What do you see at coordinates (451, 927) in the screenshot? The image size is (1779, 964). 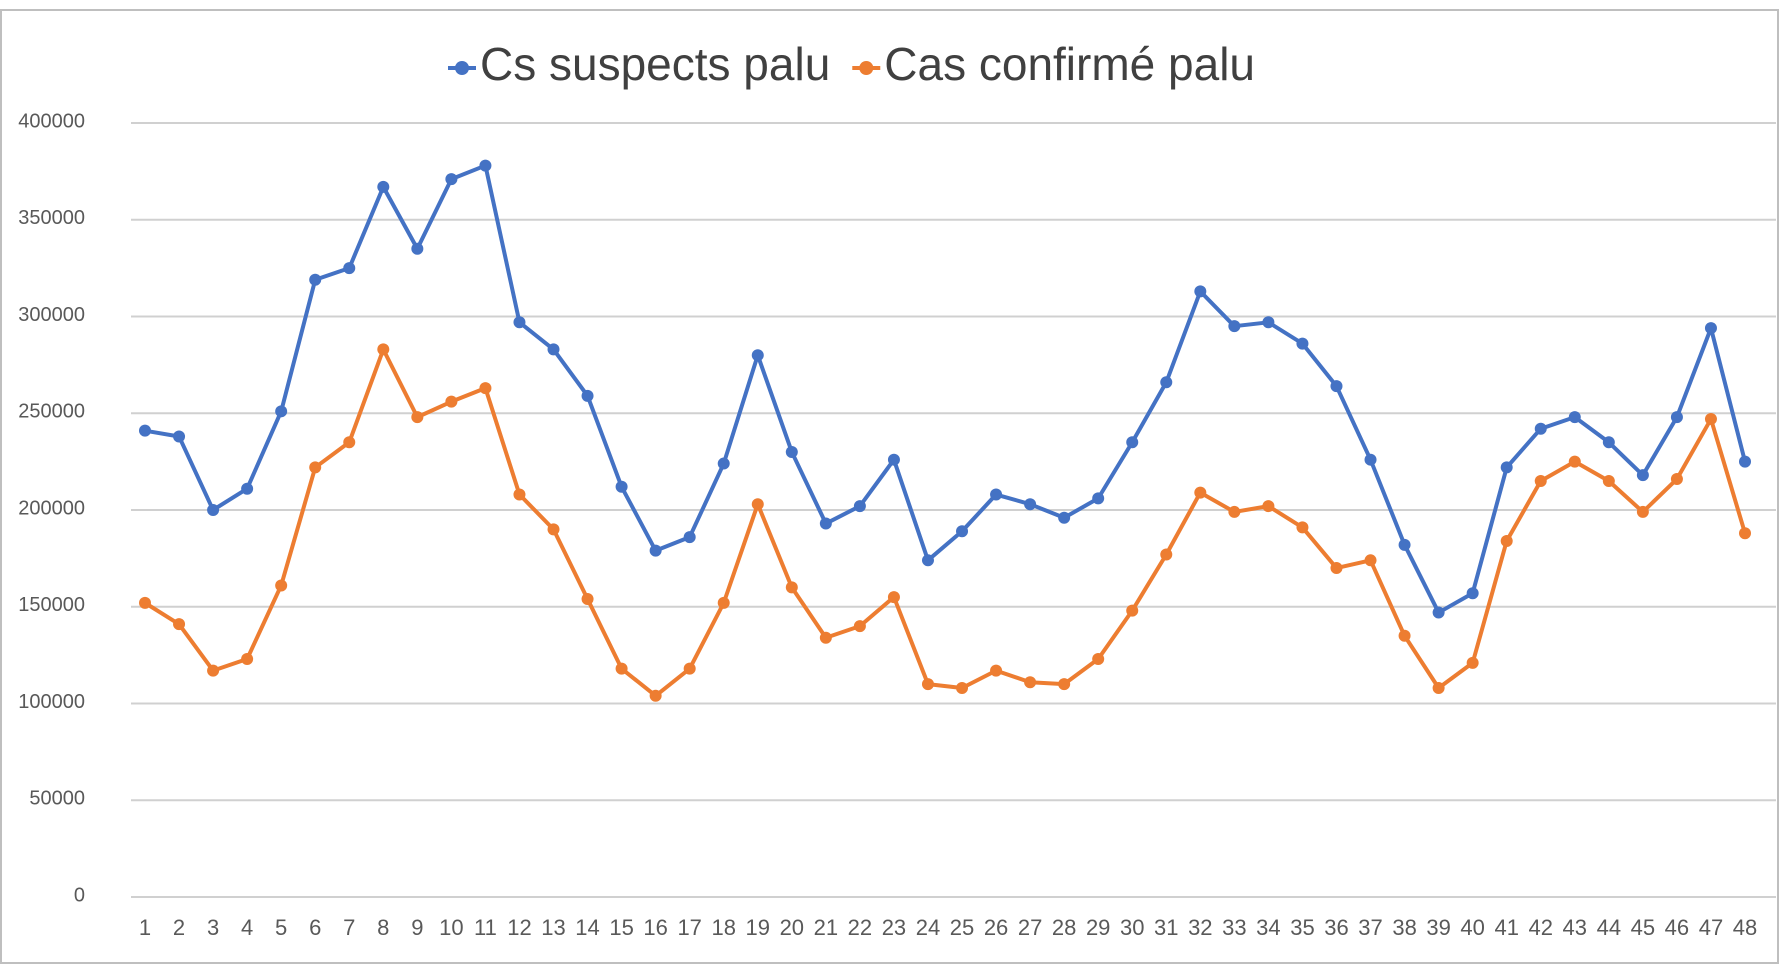 I see `x-tick-label: 10` at bounding box center [451, 927].